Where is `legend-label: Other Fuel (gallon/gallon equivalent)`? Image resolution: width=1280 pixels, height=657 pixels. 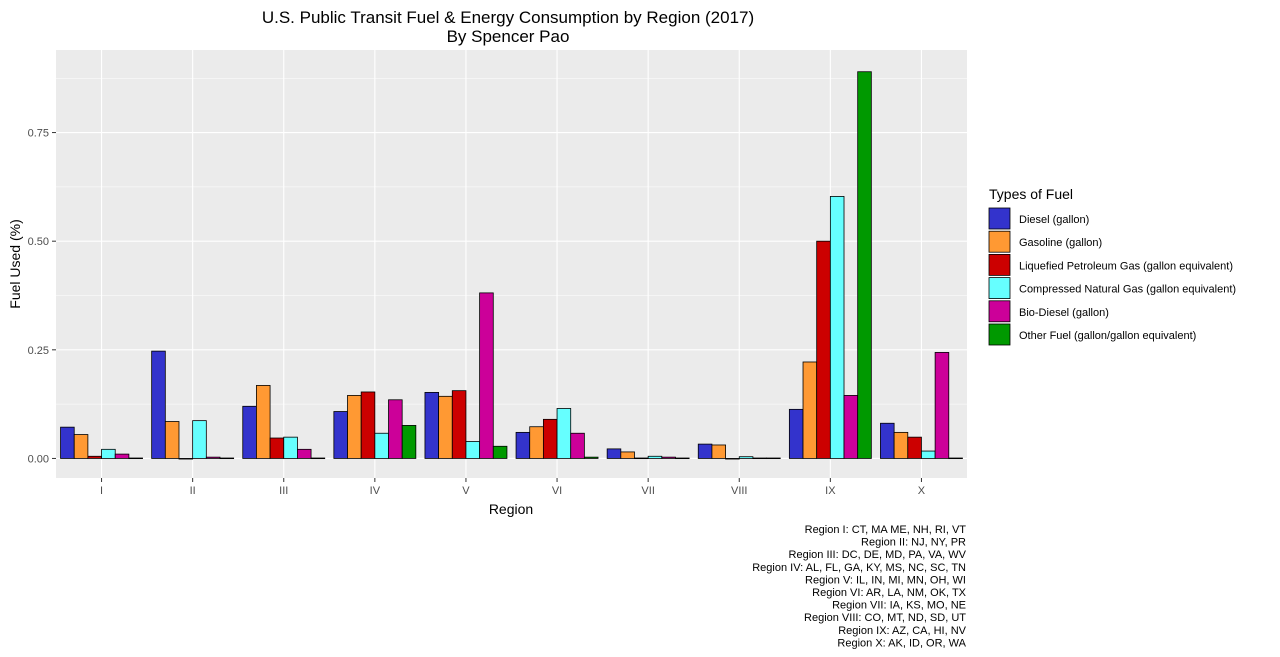
legend-label: Other Fuel (gallon/gallon equivalent) is located at coordinates (1107, 336).